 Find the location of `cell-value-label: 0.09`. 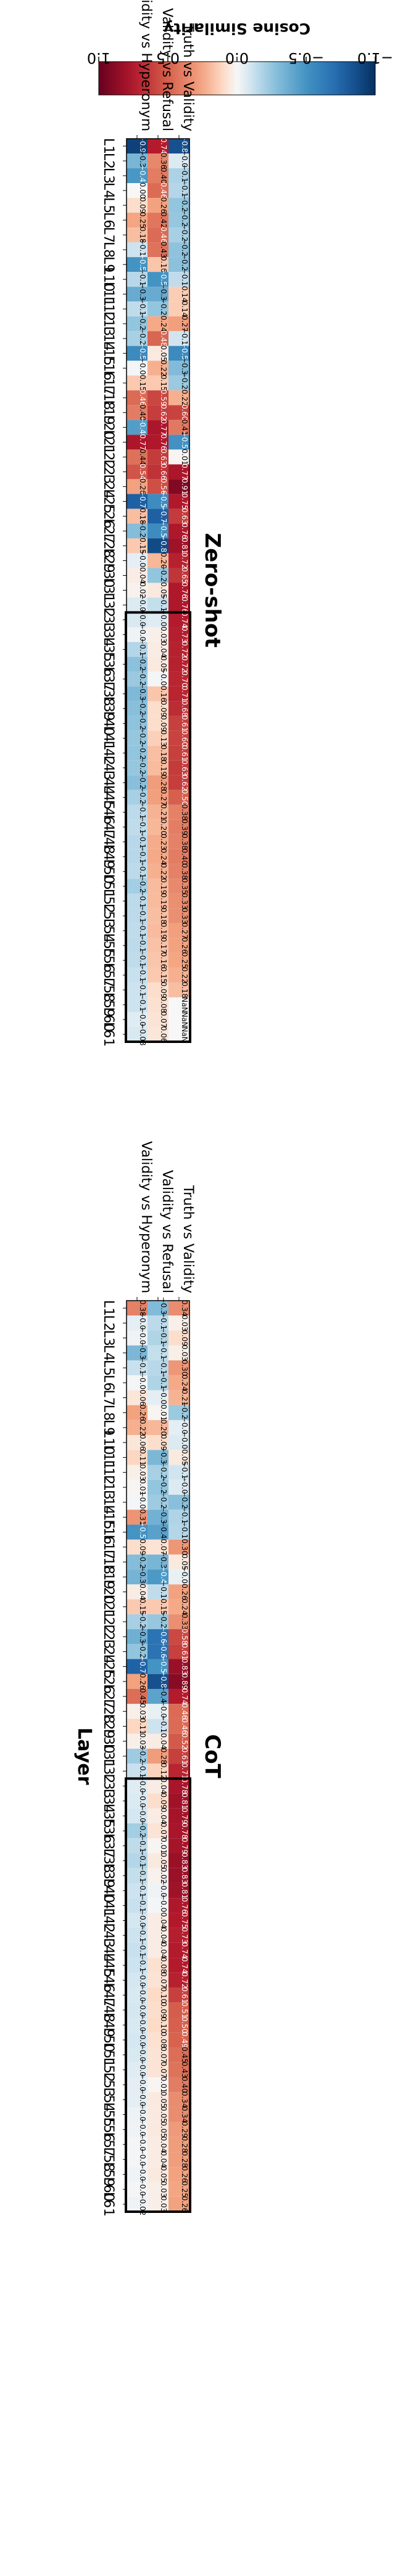

cell-value-label: 0.09 is located at coordinates (163, 1801).